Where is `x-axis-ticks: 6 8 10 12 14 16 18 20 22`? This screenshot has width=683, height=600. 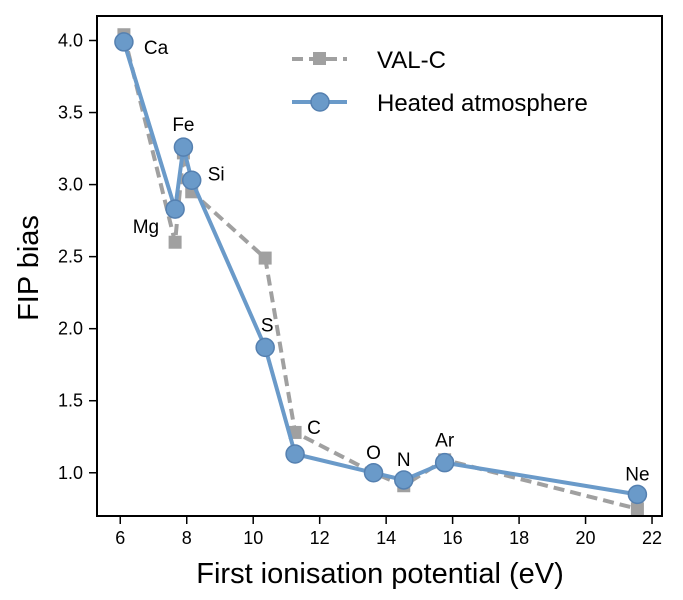
x-axis-ticks: 6 8 10 12 14 16 18 20 22 is located at coordinates (388, 532).